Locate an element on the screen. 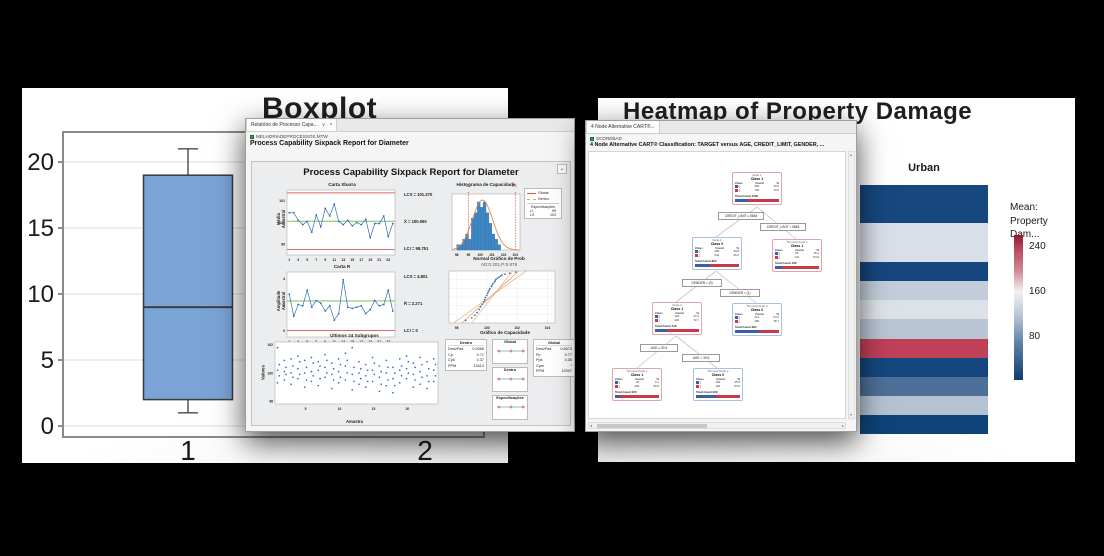 The width and height of the screenshot is (1104, 556). tab-collapse-icon: ∨ is located at coordinates (323, 125).